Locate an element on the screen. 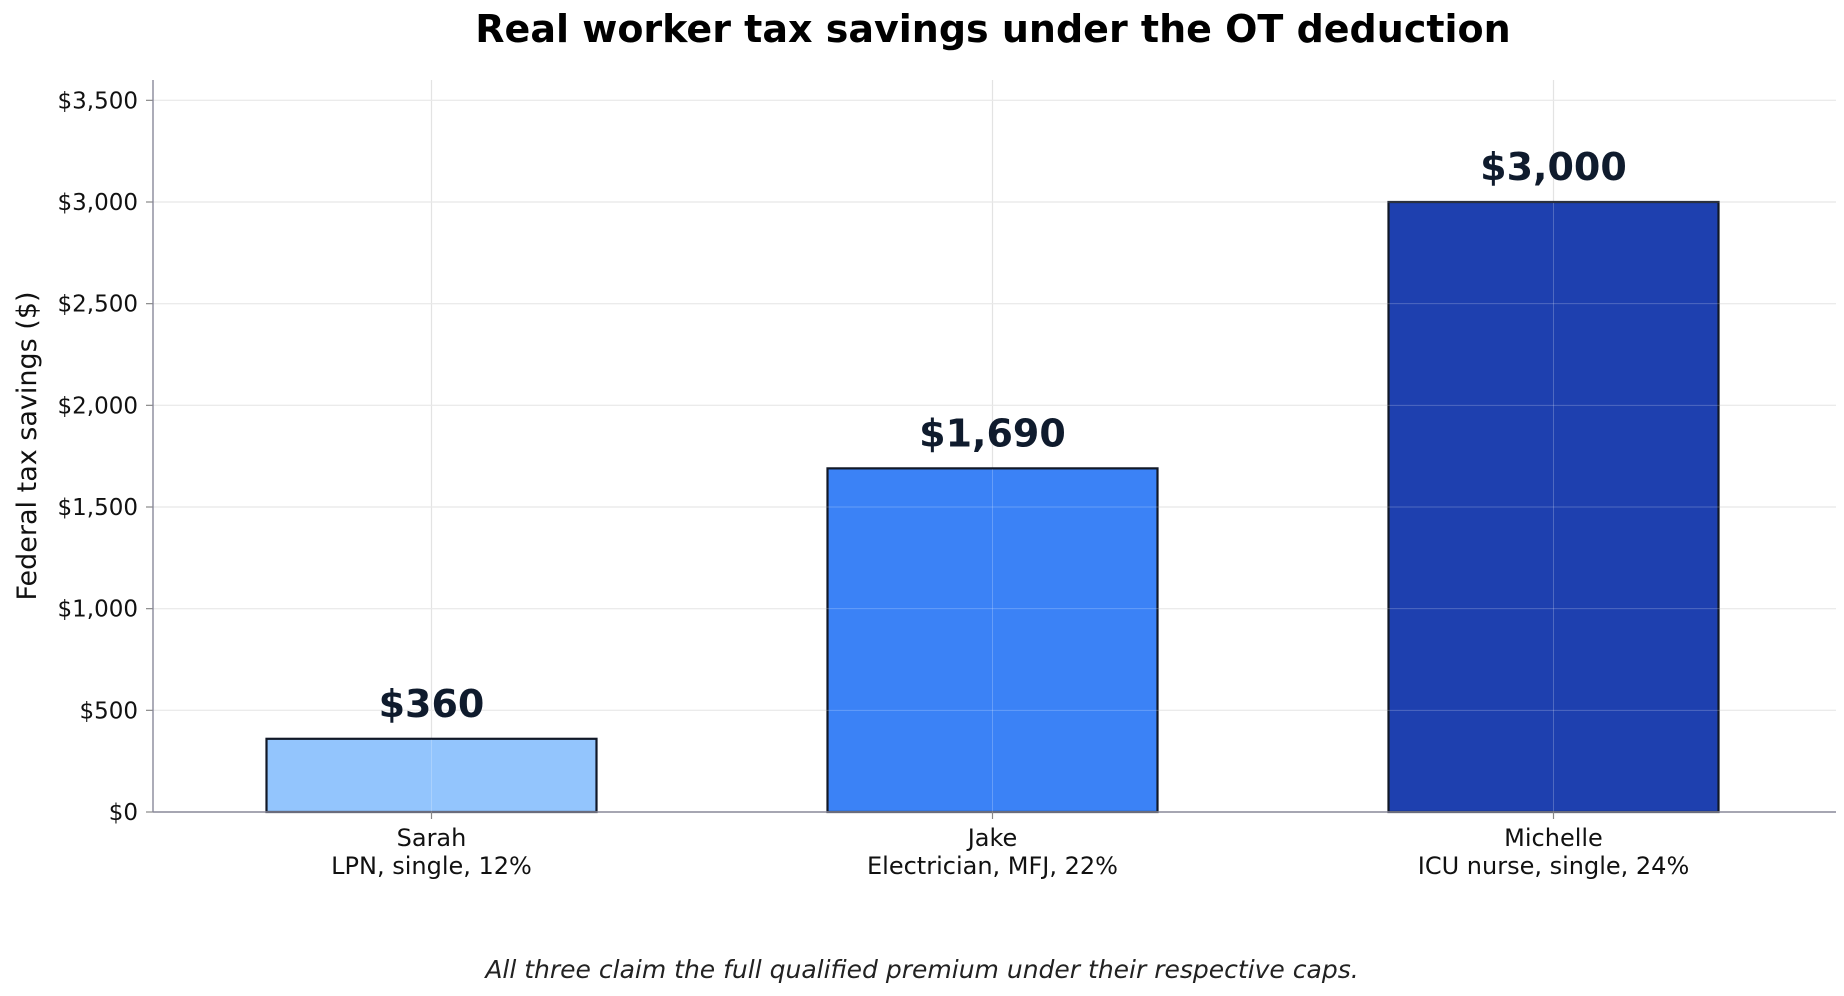  y-tick-label: $0 is located at coordinates (123, 813).